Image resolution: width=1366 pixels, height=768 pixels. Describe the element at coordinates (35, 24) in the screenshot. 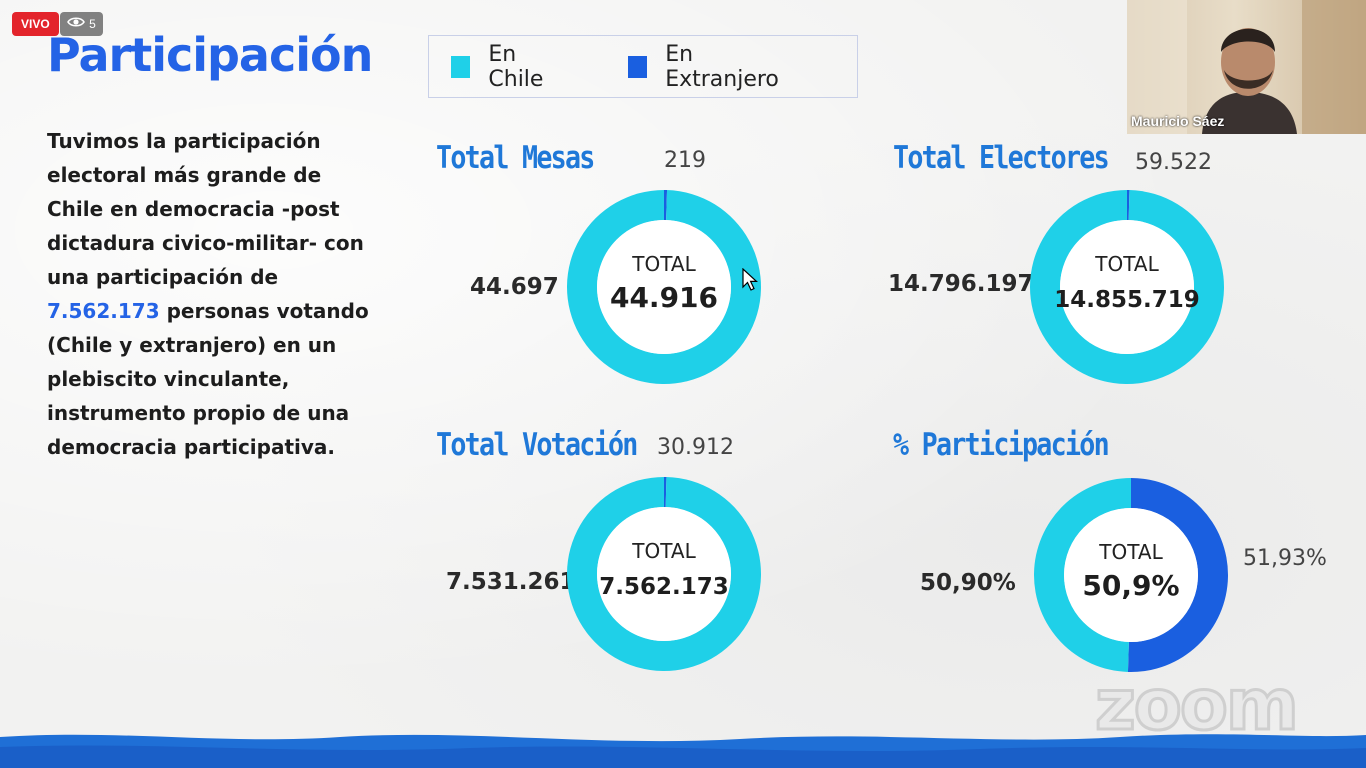

I see `live-badge: VIVO` at that location.